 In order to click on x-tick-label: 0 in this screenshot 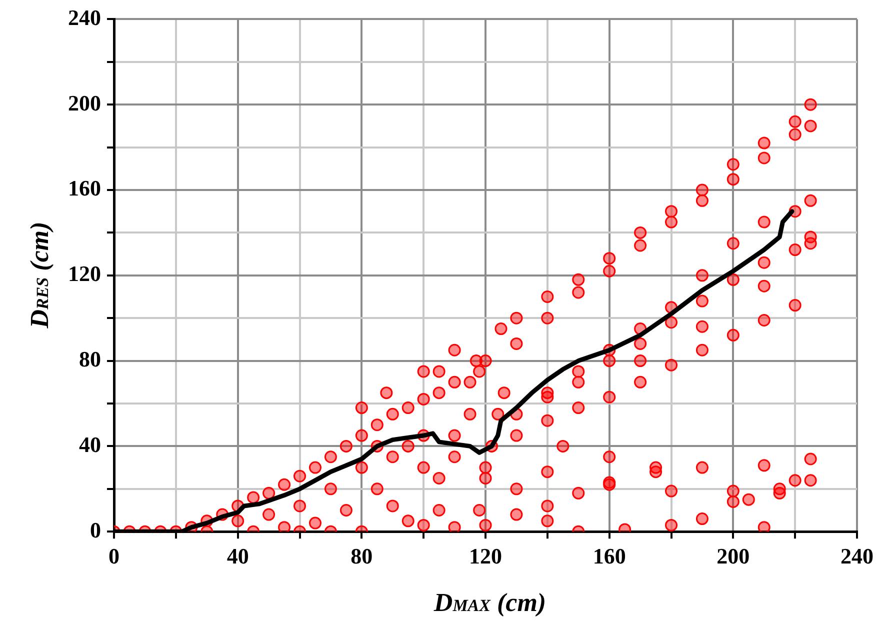, I will do `click(114, 555)`.